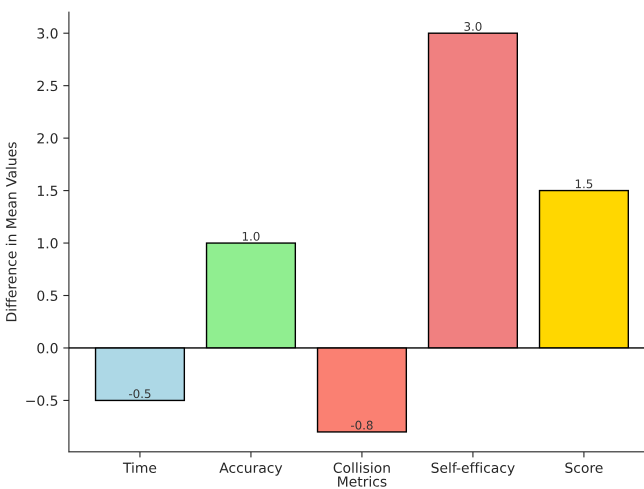 The image size is (644, 489). What do you see at coordinates (362, 468) in the screenshot?
I see `x-tick-label: Collision` at bounding box center [362, 468].